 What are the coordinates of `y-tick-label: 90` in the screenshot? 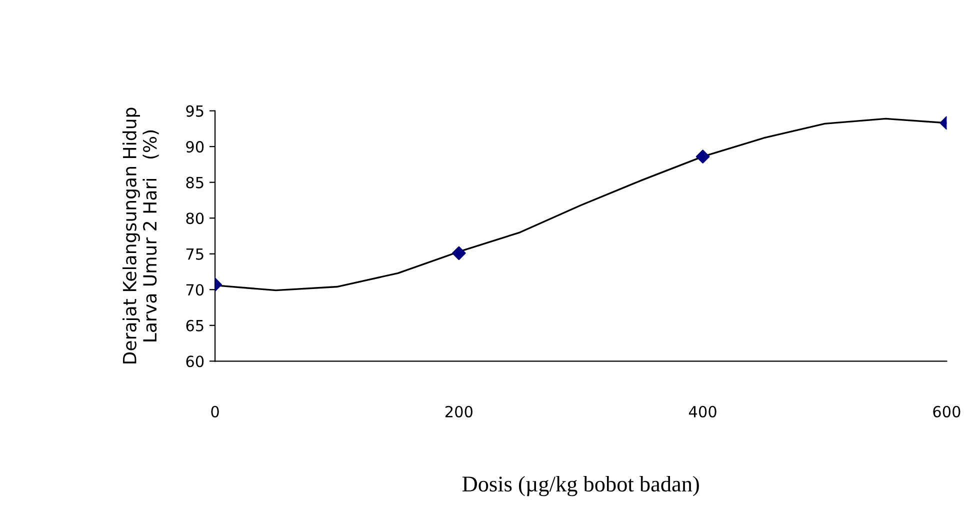 It's located at (195, 147).